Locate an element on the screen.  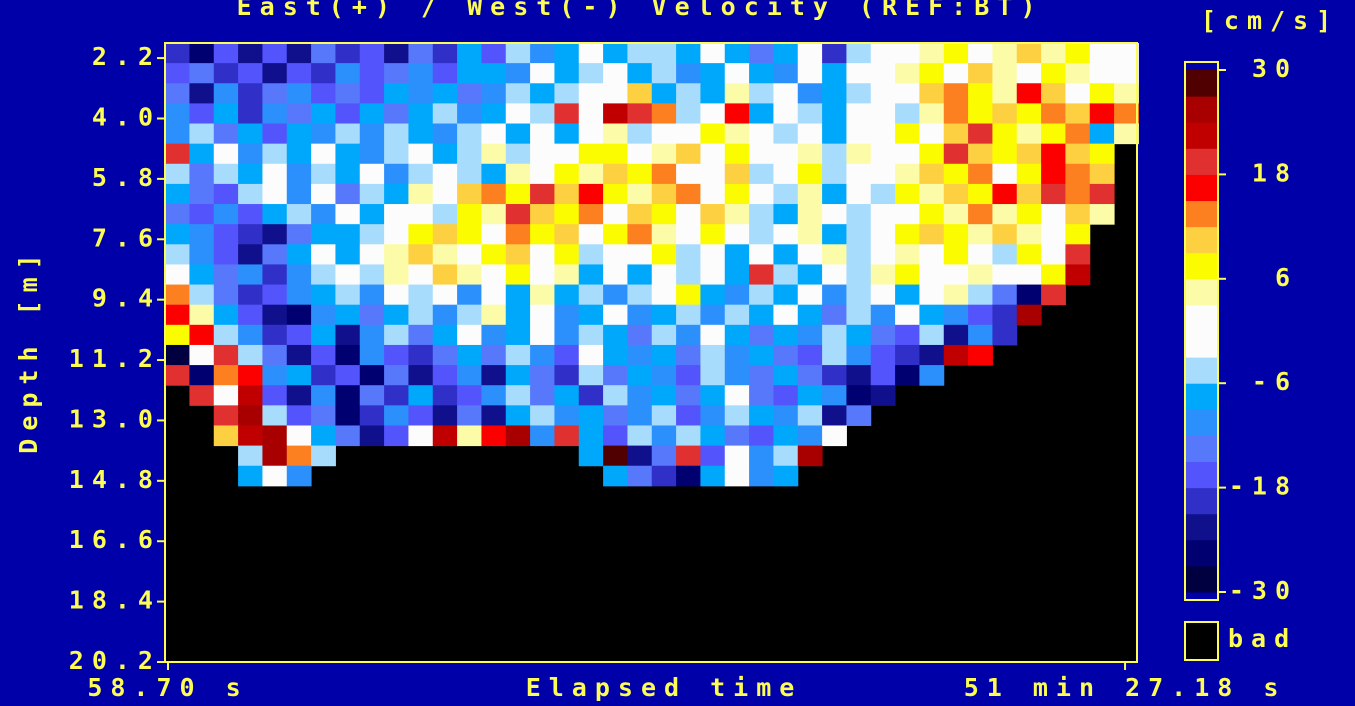
y-axis-label: Depth [m] is located at coordinates (28, 349).